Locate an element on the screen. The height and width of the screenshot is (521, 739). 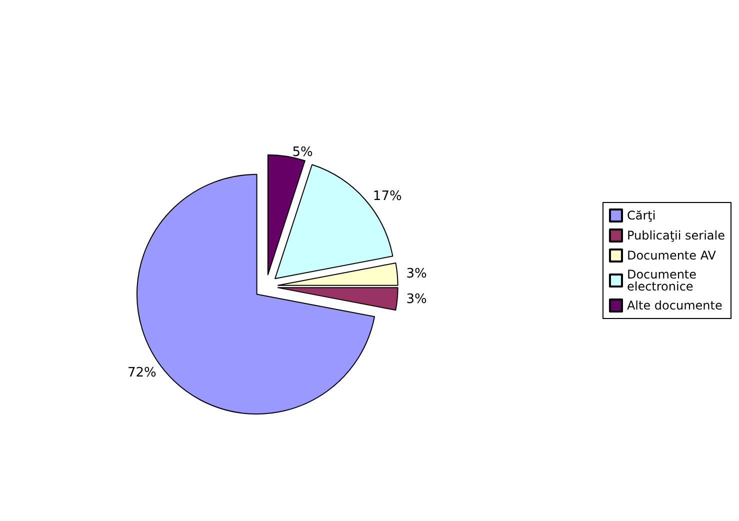
legend-label: Cărţi is located at coordinates (641, 215).